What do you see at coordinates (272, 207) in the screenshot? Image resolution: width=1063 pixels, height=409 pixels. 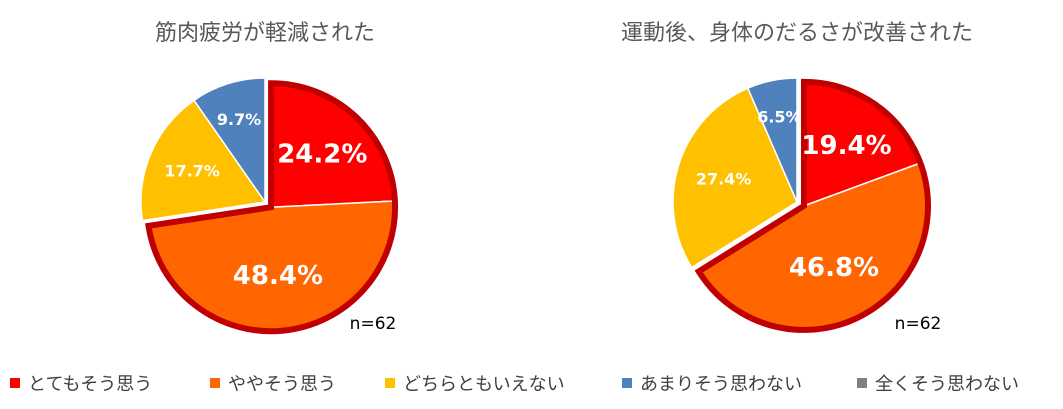 I see `chart-1-highlight-outline` at bounding box center [272, 207].